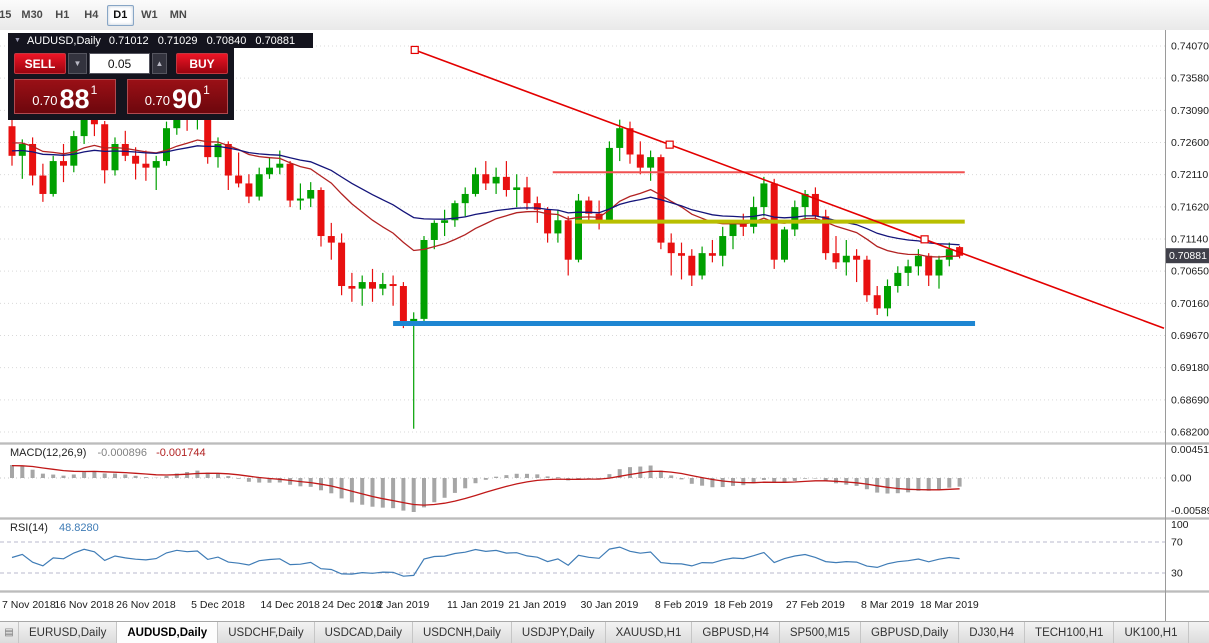 The width and height of the screenshot is (1209, 643). What do you see at coordinates (120, 15) in the screenshot?
I see `timeframe-d1-button: D1` at bounding box center [120, 15].